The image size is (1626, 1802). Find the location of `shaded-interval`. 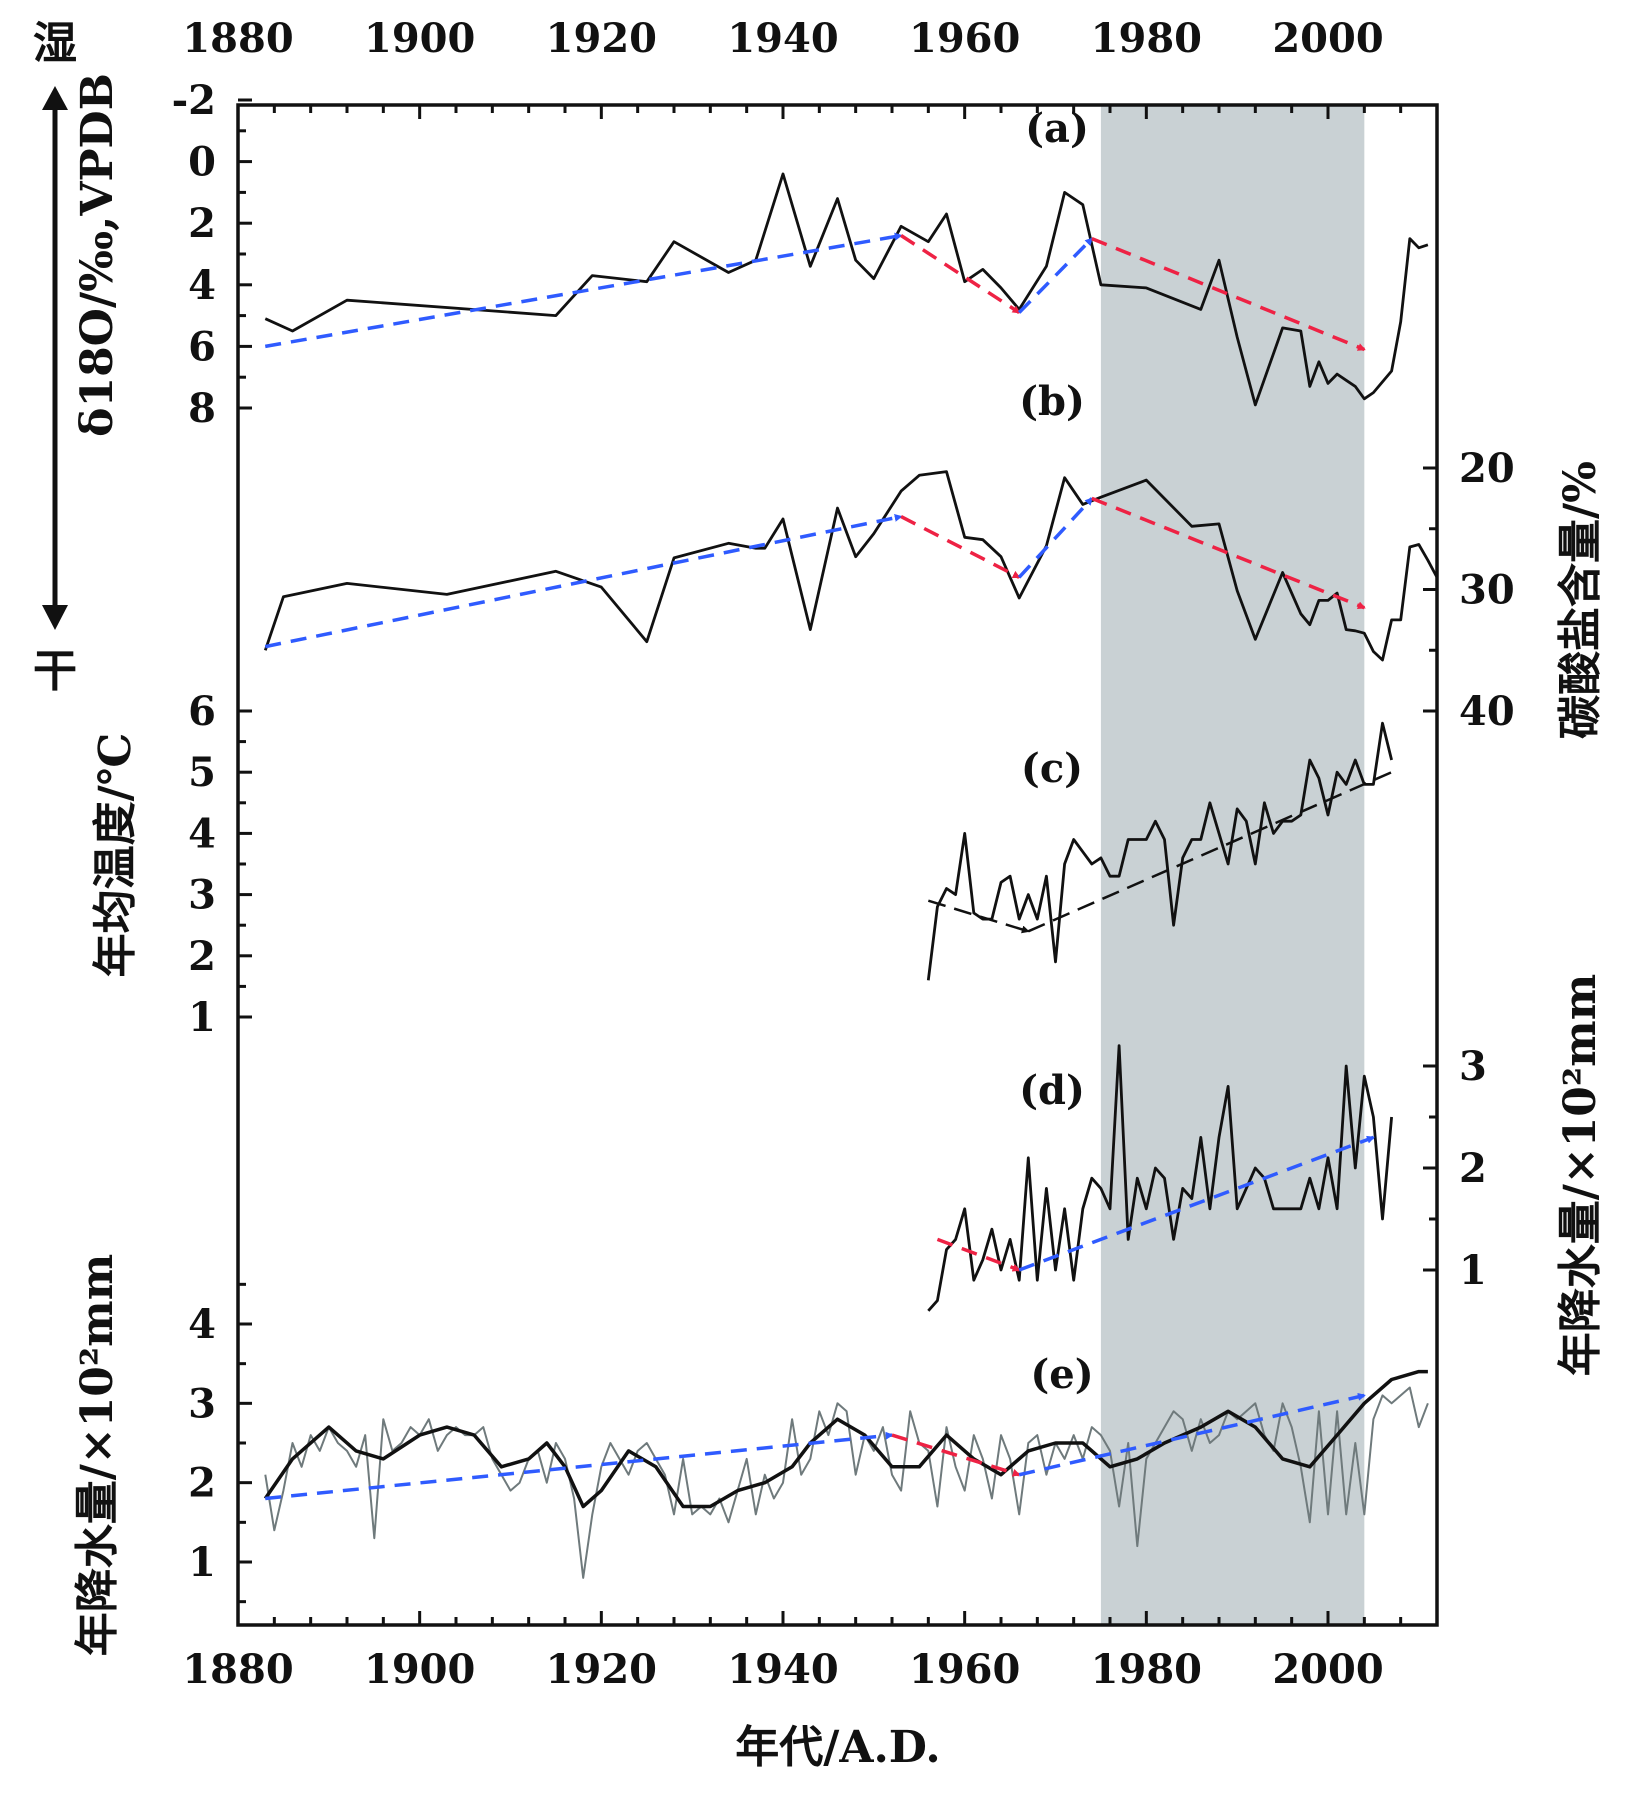

shaded-interval is located at coordinates (1232, 865).